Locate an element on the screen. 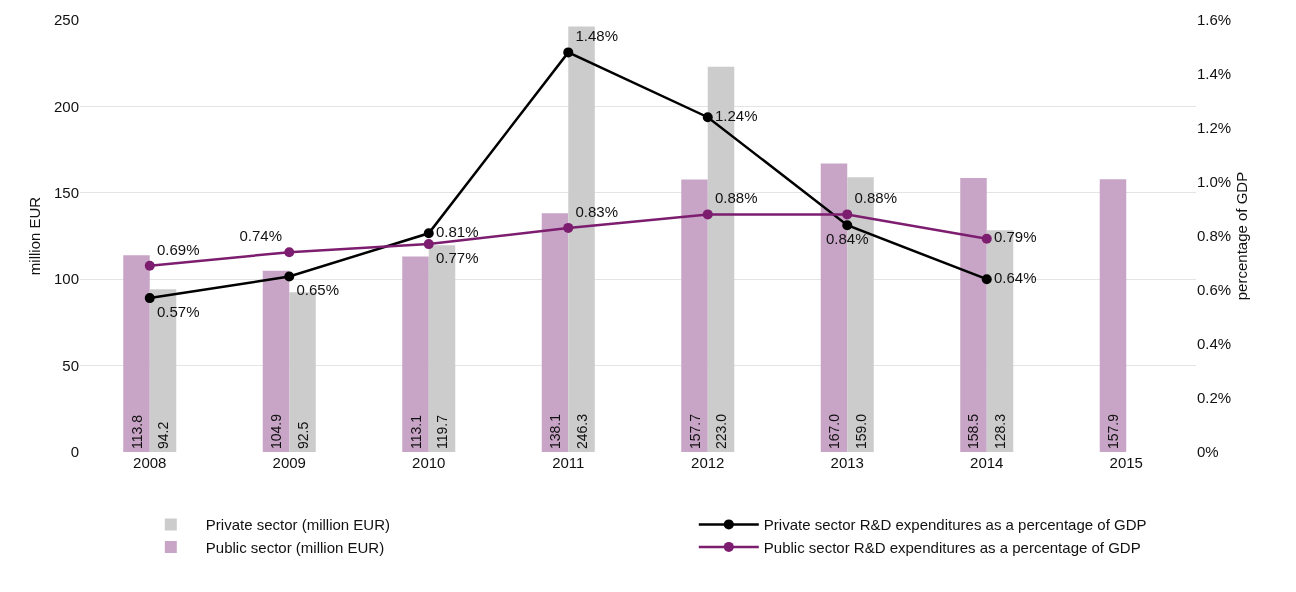 The width and height of the screenshot is (1296, 592). y-tick-label: 200 is located at coordinates (66, 106).